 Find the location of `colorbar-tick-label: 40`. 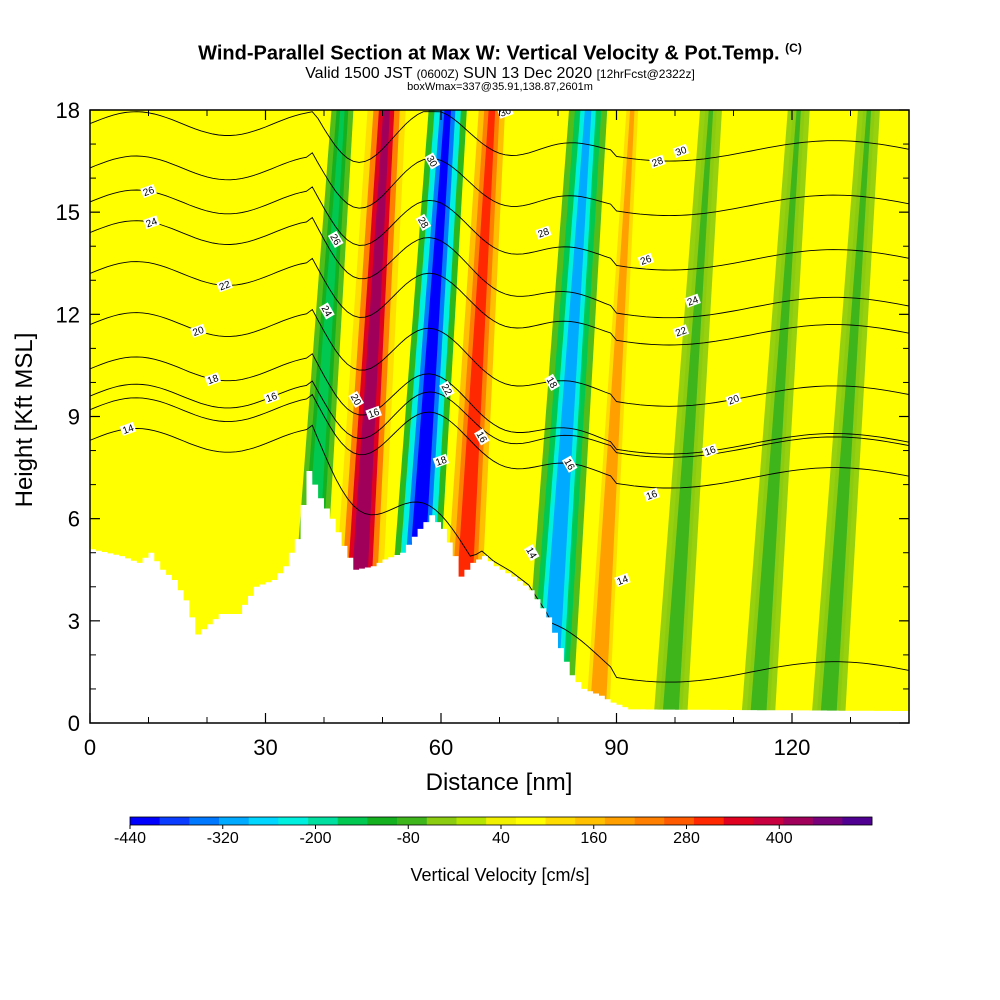

colorbar-tick-label: 40 is located at coordinates (501, 838).